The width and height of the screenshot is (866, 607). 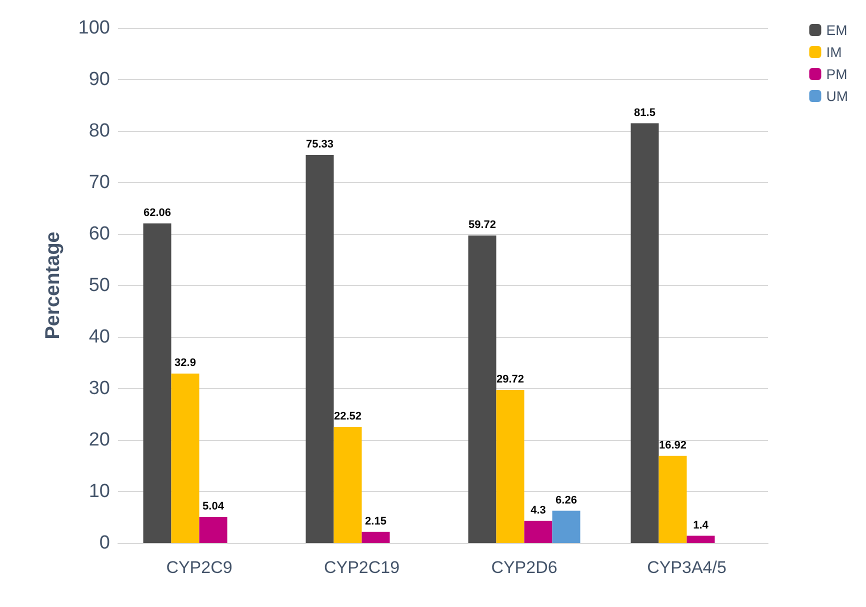 What do you see at coordinates (157, 212) in the screenshot?
I see `data-label: 62.06` at bounding box center [157, 212].